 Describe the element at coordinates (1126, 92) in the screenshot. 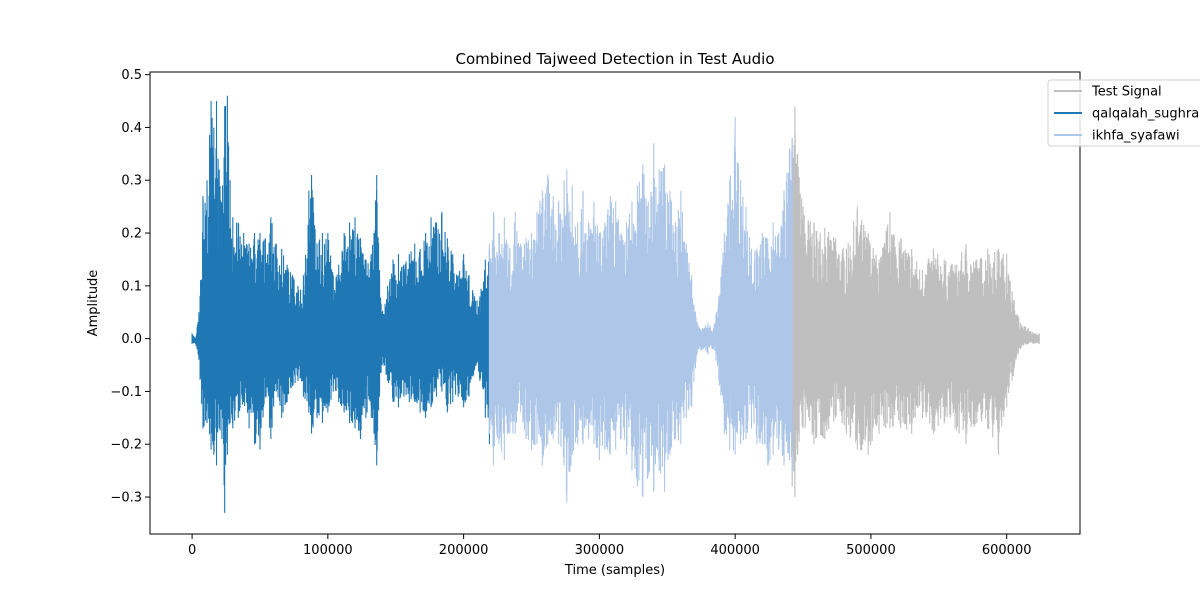

I see `legend-label: Test Signal` at that location.